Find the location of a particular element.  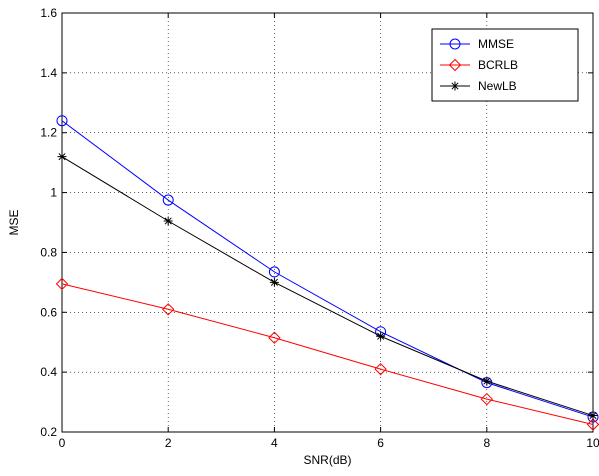

x-axis-label: SNR(dB) is located at coordinates (327, 460).